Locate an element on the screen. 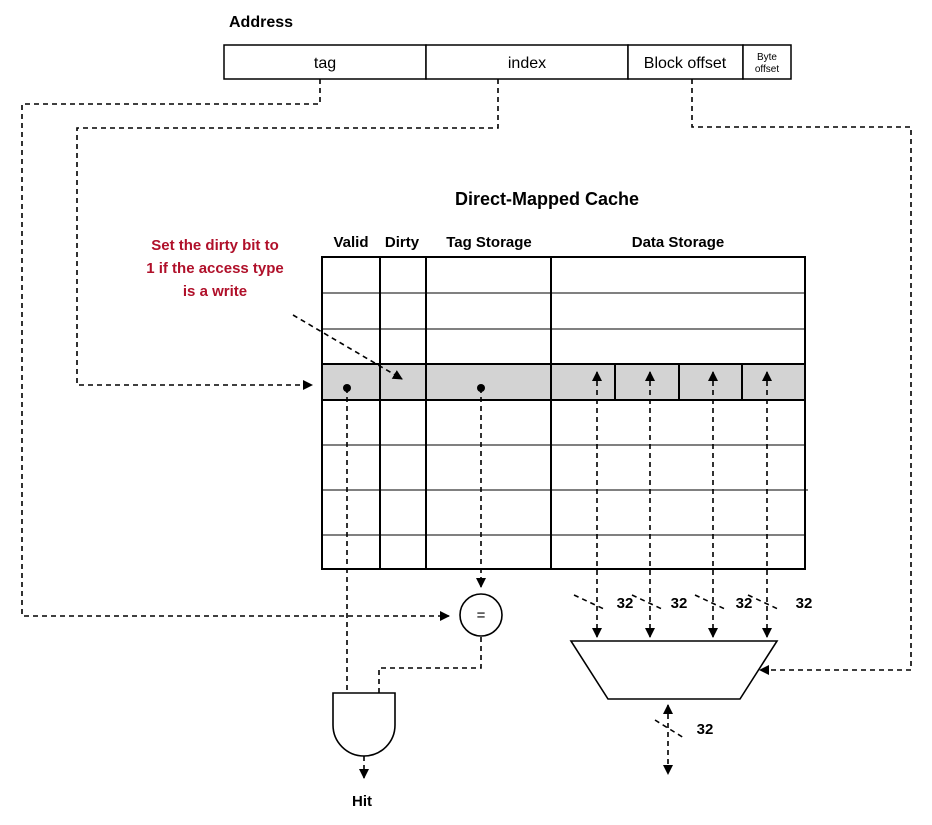 This screenshot has width=932, height=825. tag-storage-column-header: Tag Storage is located at coordinates (489, 242).